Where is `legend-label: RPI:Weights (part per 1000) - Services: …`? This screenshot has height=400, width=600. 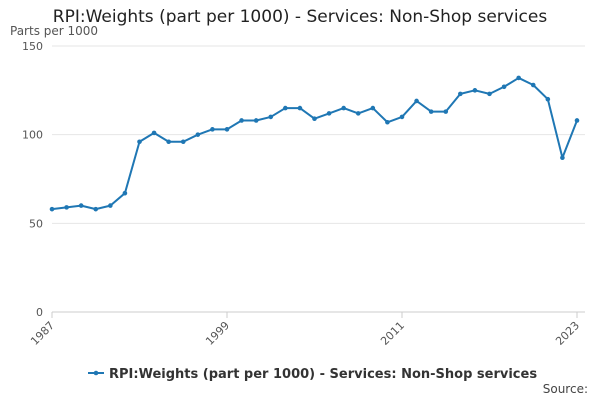
legend-label: RPI:Weights (part per 1000) - Services: … is located at coordinates (323, 374).